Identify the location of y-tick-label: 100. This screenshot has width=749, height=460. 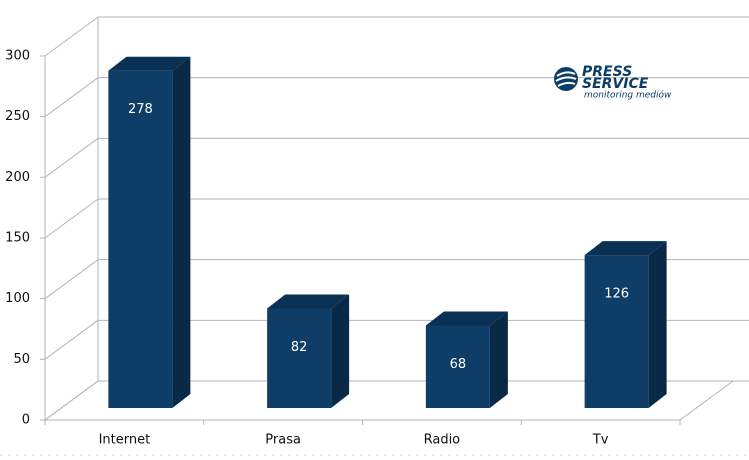
(17, 298).